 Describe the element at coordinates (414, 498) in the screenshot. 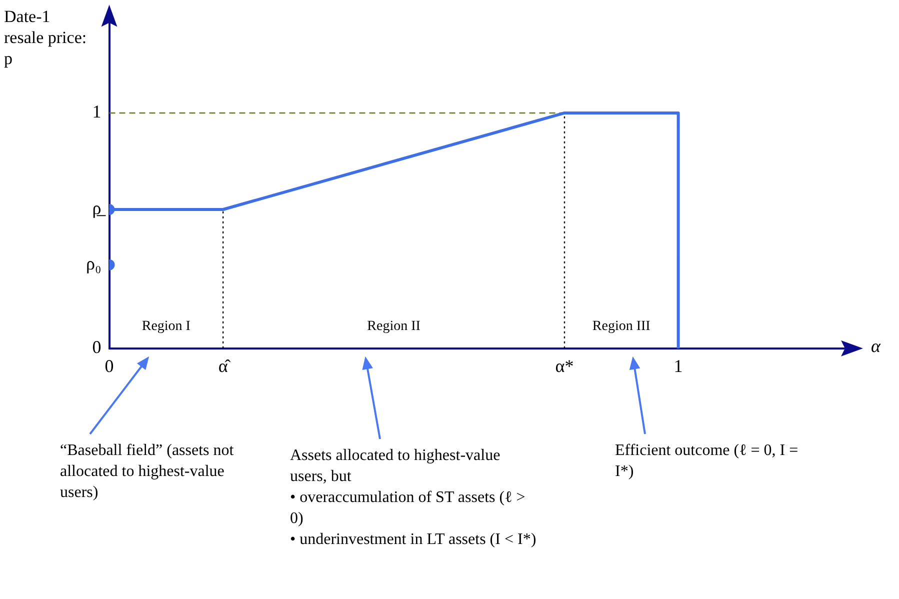

I see `text: Assets allocated to highest-value users, but • overaccumulation of ST assets (ℓ > 0) • underinvestment in LT assets (I < I*)` at that location.